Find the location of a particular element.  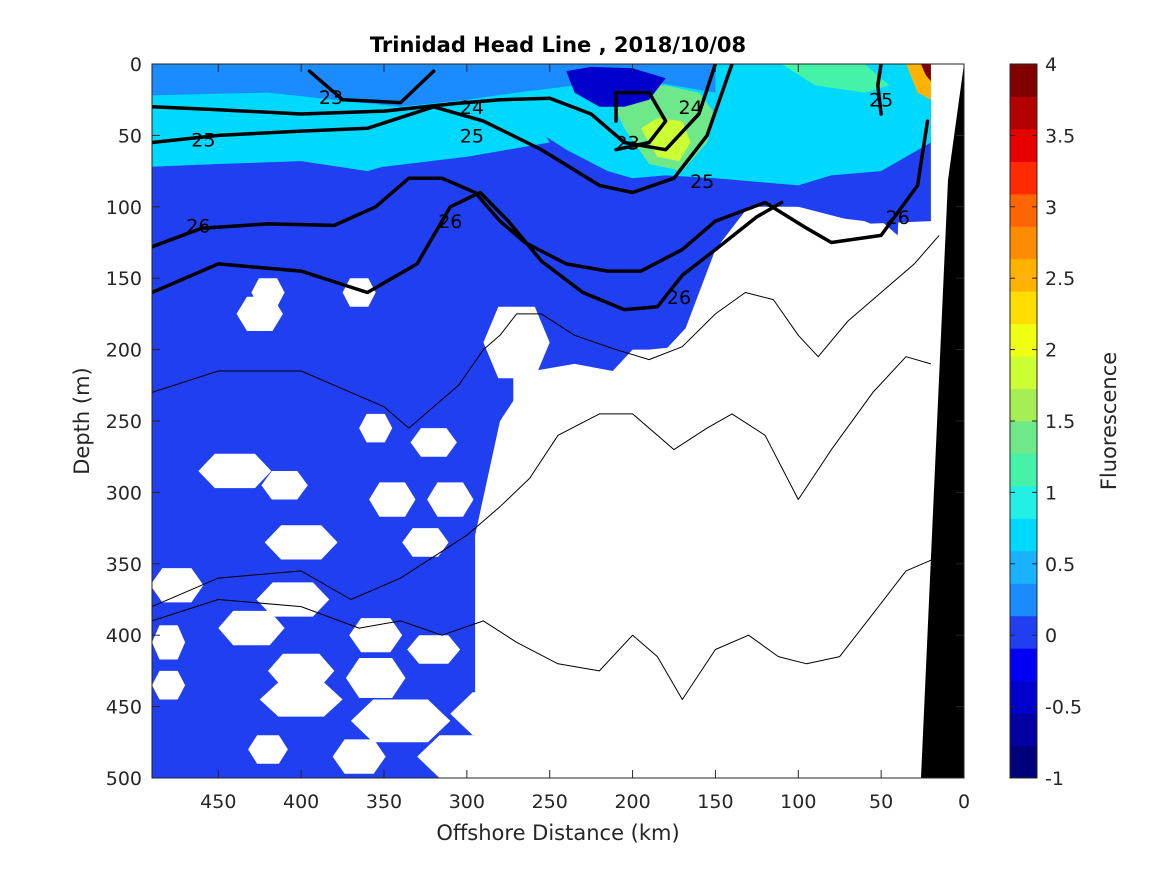

y-tick-label: 150 is located at coordinates (124, 279).